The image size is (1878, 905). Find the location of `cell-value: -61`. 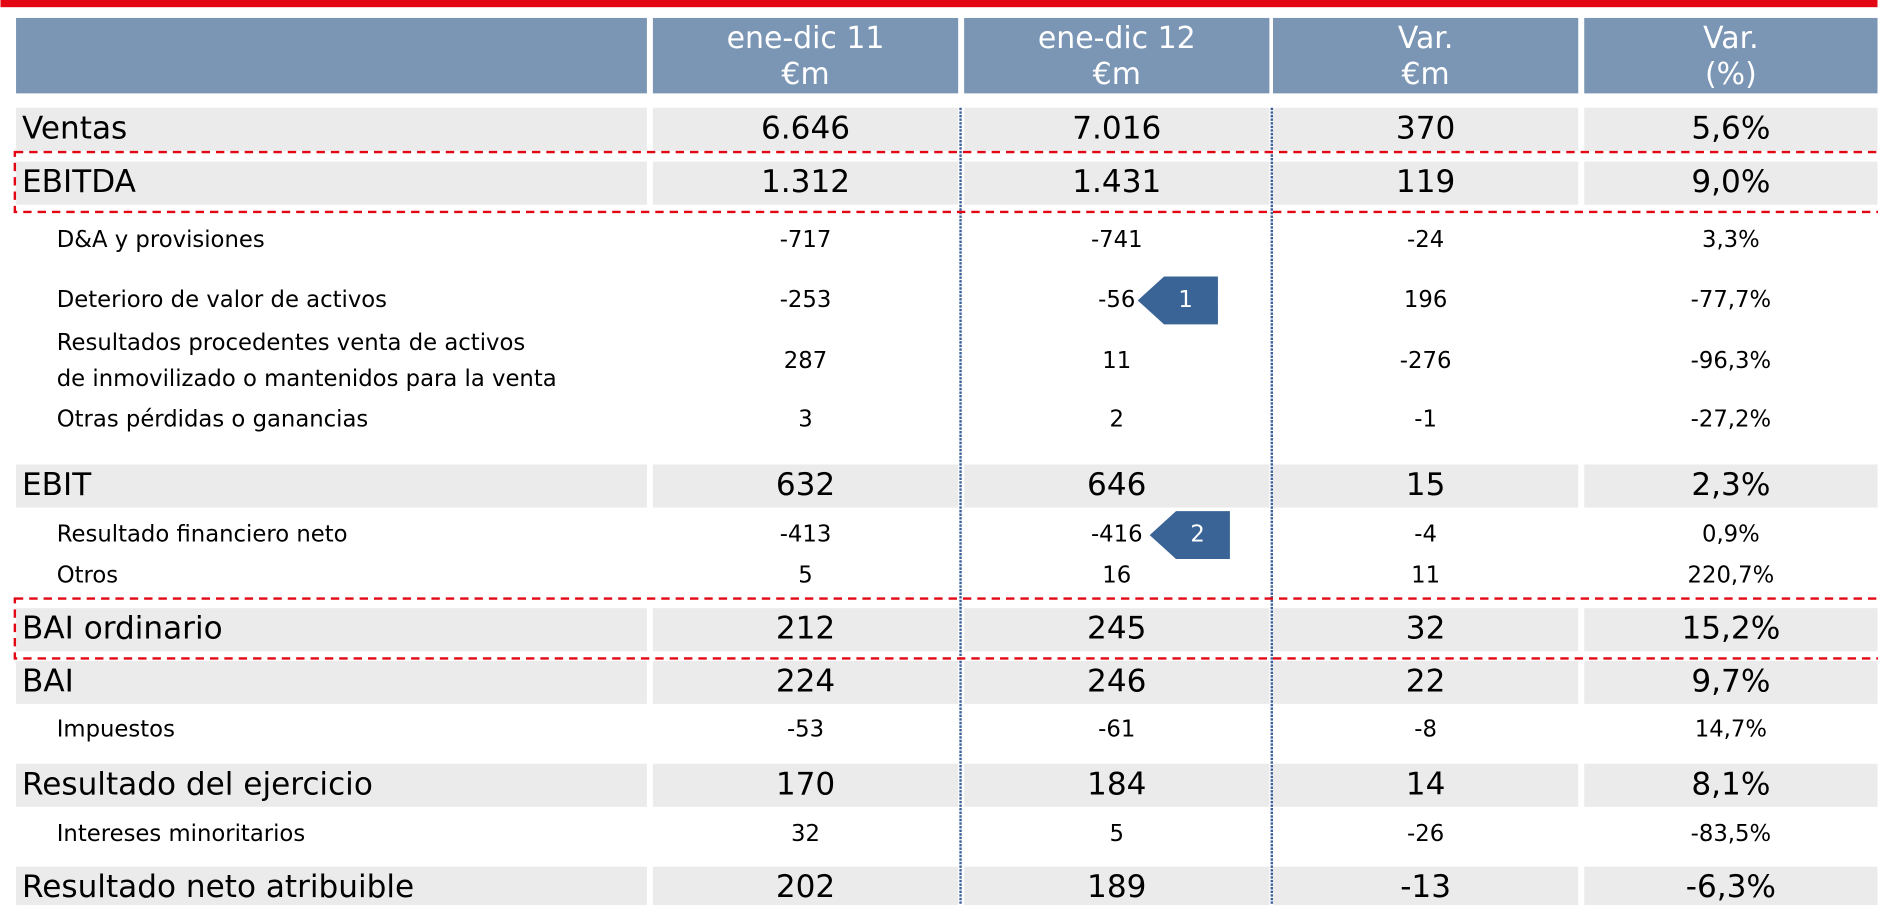

cell-value: -61 is located at coordinates (1116, 730).